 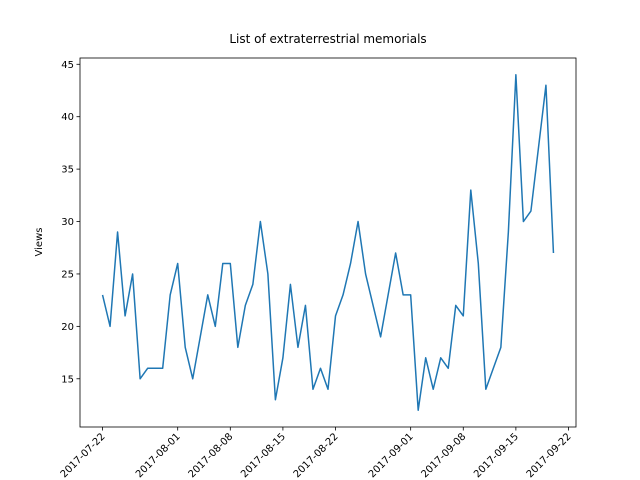 What do you see at coordinates (67, 274) in the screenshot?
I see `y-tick-label: 25` at bounding box center [67, 274].